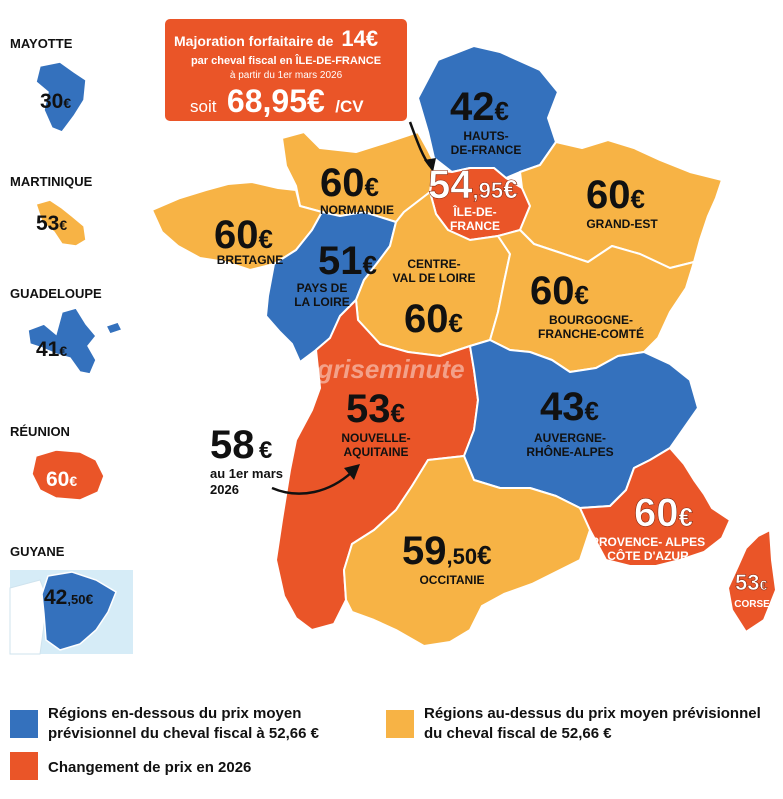 The width and height of the screenshot is (783, 799). I want to click on region-value-number: 42, so click(472, 107).